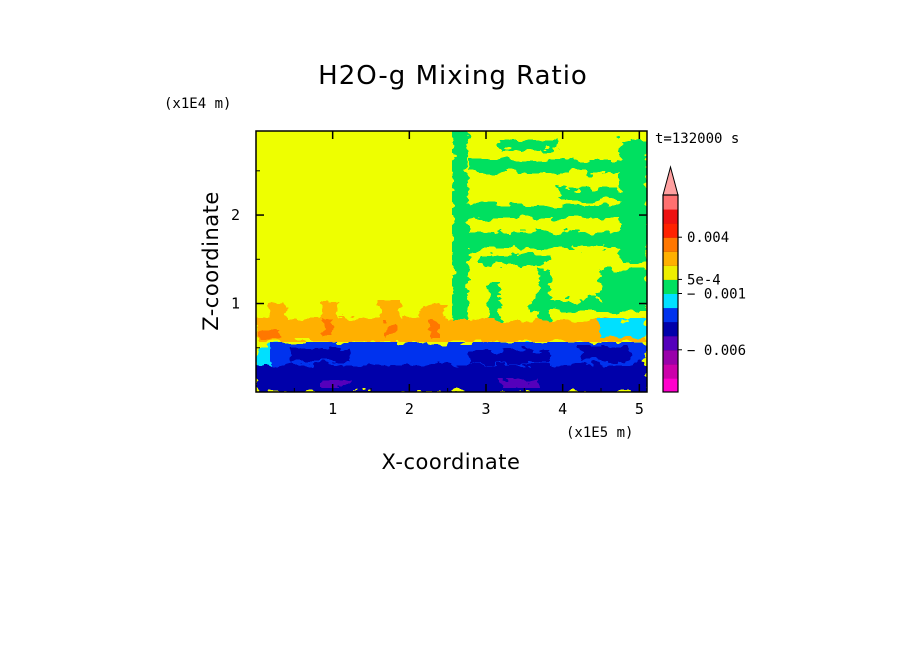  I want to click on x-tick-label: 2, so click(409, 409).